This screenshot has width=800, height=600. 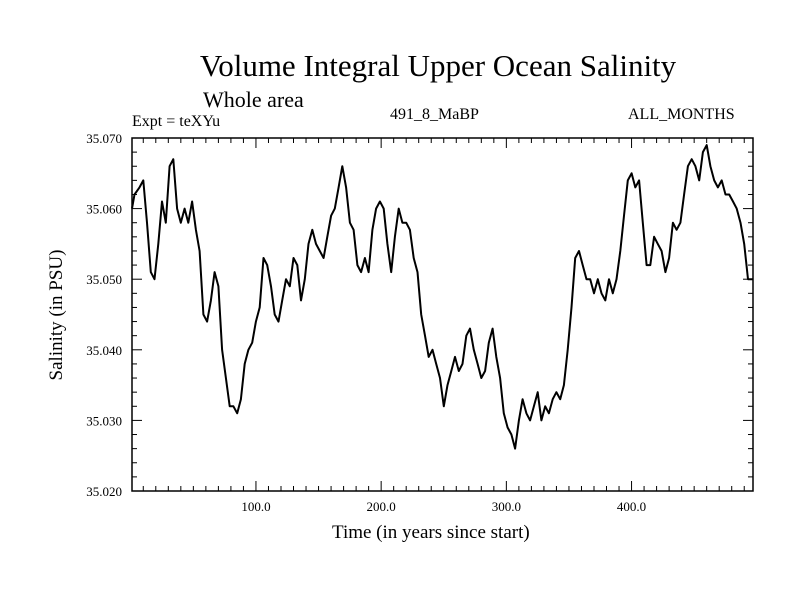 I want to click on x-tick-label: 300.0, so click(x=506, y=506).